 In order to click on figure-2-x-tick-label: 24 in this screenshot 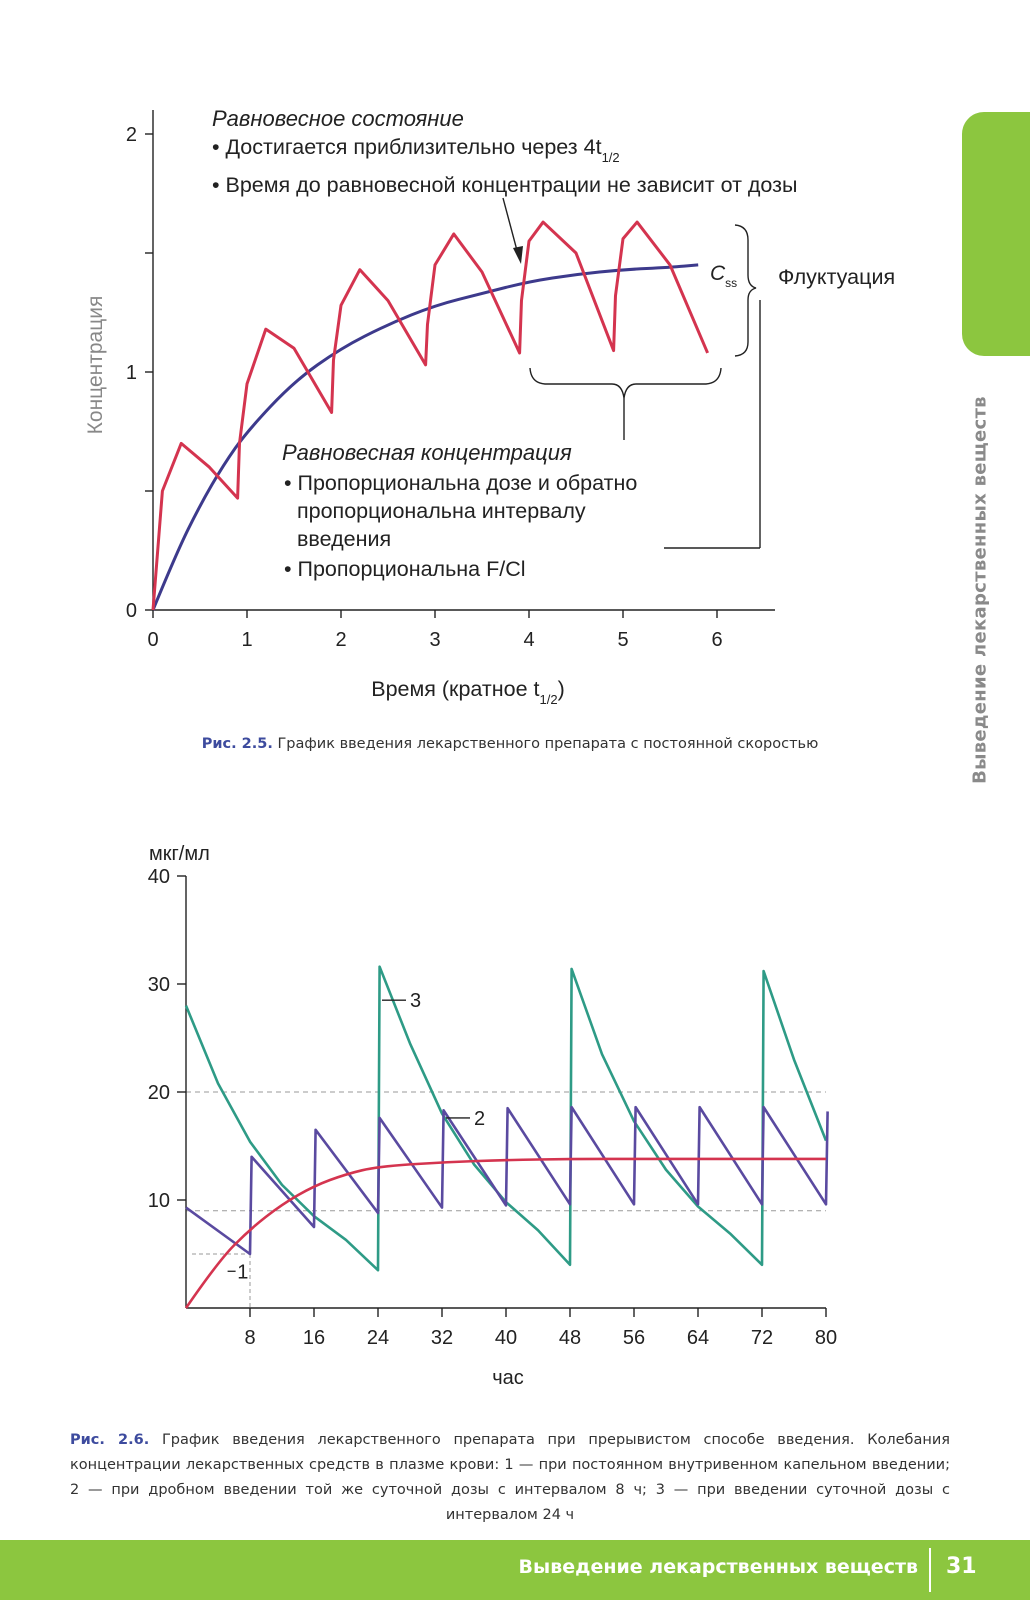, I will do `click(378, 1338)`.